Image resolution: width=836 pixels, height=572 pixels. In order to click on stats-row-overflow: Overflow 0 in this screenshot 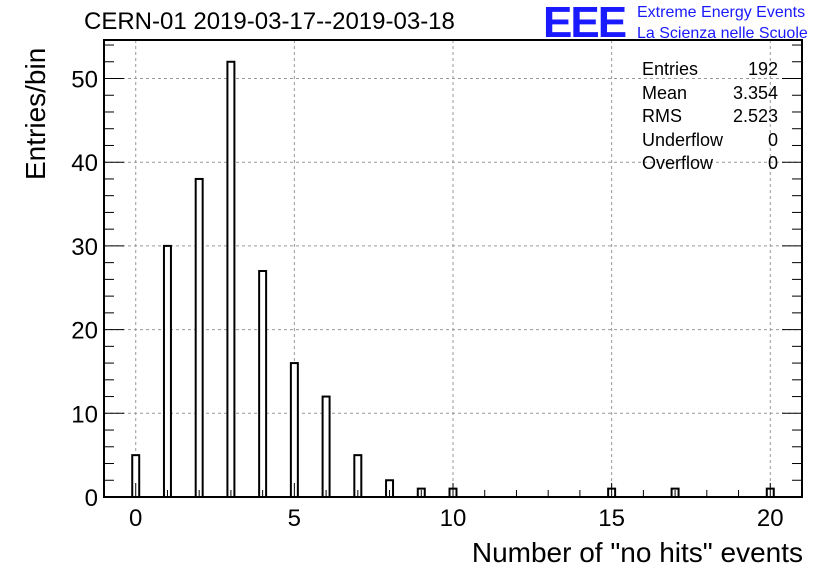, I will do `click(710, 164)`.